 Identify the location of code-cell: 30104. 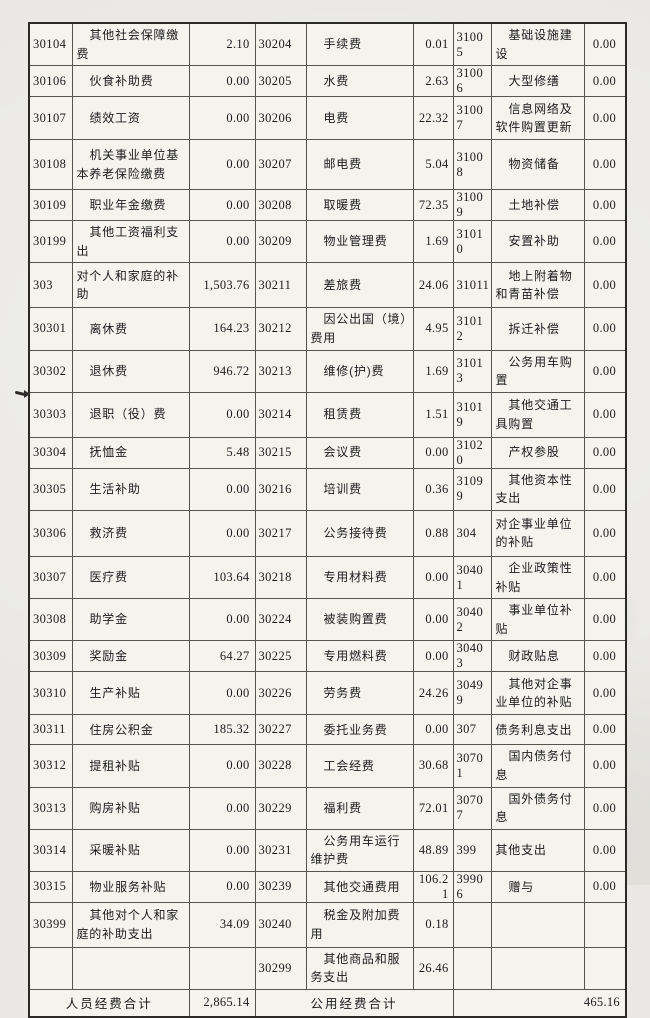
(50, 44).